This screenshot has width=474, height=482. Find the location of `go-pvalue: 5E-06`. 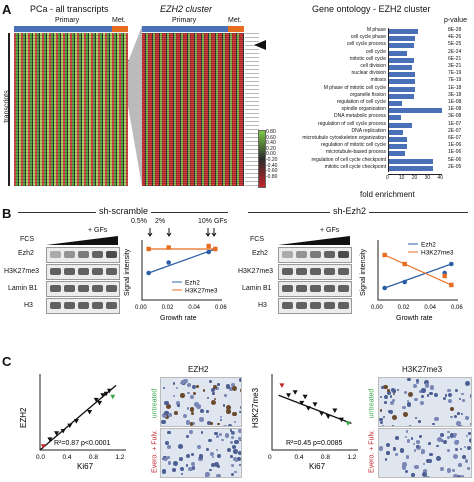

go-pvalue: 5E-06 is located at coordinates (455, 159).